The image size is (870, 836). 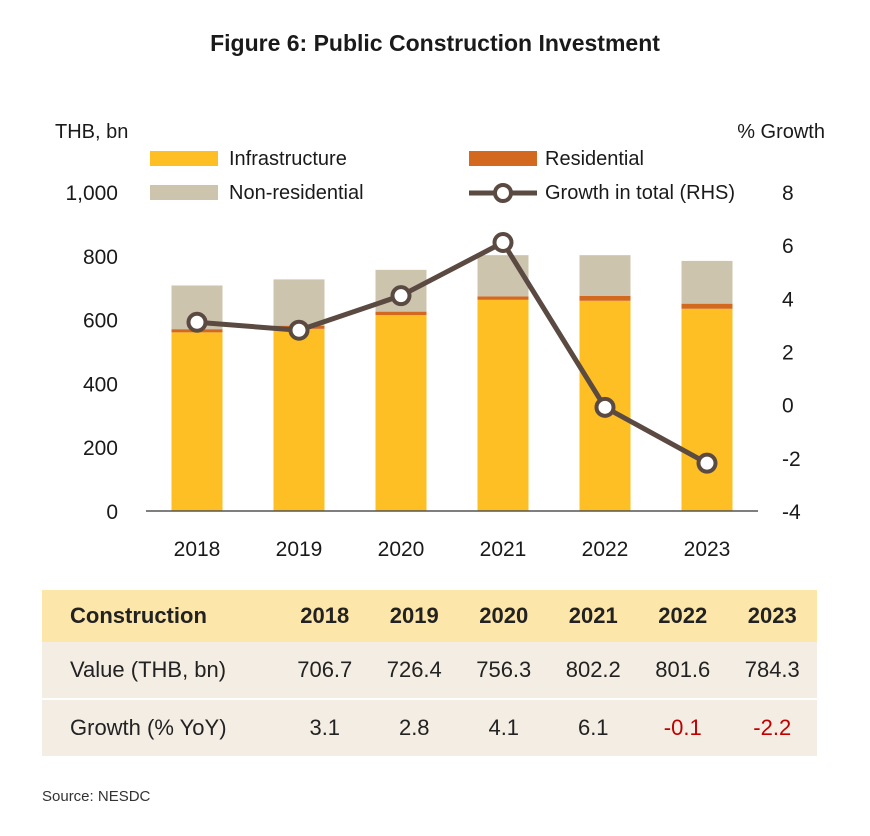 I want to click on row-label: Value (THB, bn), so click(x=161, y=671).